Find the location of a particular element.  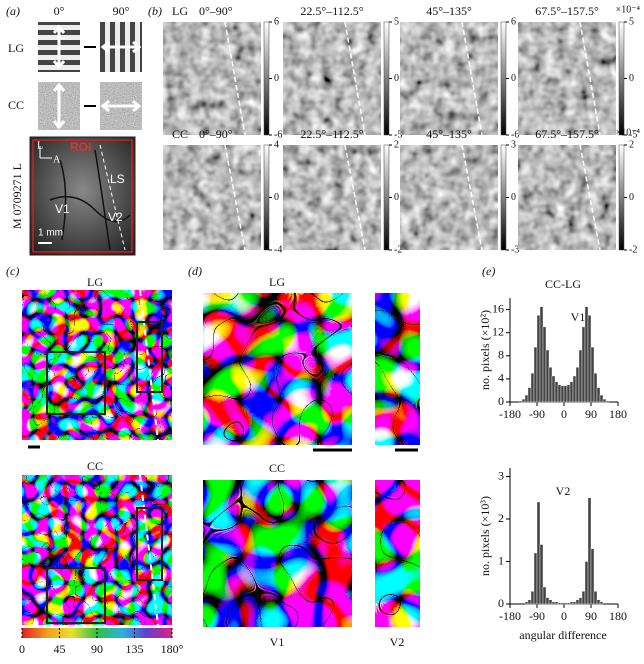

stimulus-label: LG is located at coordinates (16, 48).